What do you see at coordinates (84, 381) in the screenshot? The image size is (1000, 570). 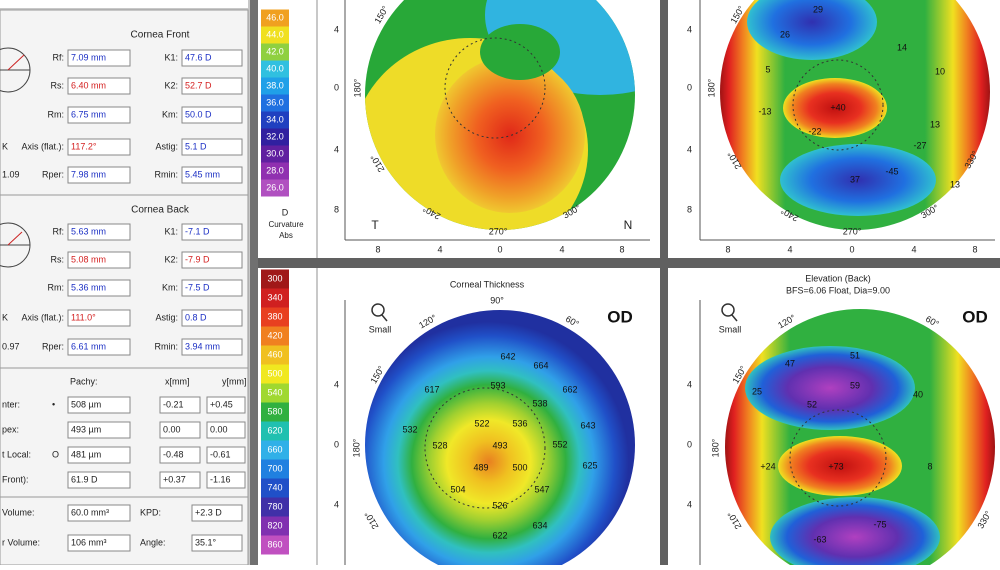 I see `column-header: Pachy:` at bounding box center [84, 381].